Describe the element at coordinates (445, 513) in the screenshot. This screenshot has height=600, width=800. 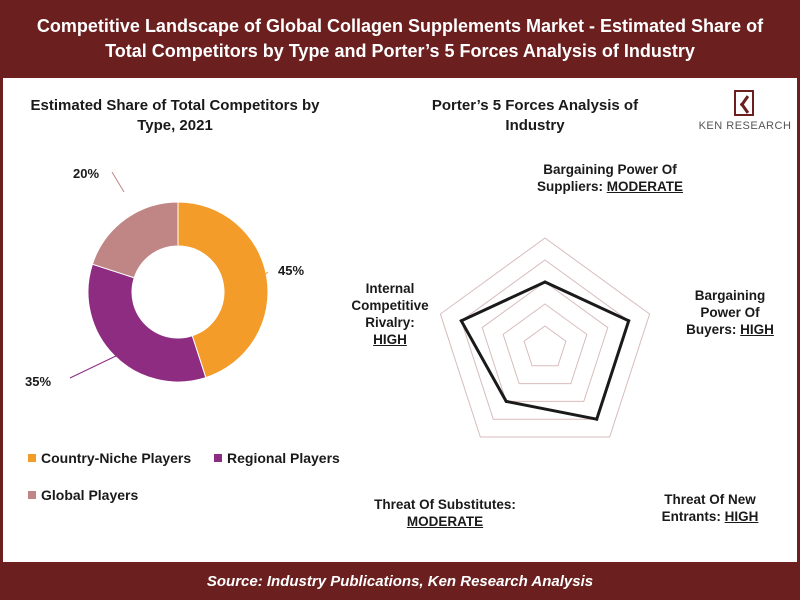
I see `force-label-substitutes: Threat Of Substitutes: MODERATE` at that location.